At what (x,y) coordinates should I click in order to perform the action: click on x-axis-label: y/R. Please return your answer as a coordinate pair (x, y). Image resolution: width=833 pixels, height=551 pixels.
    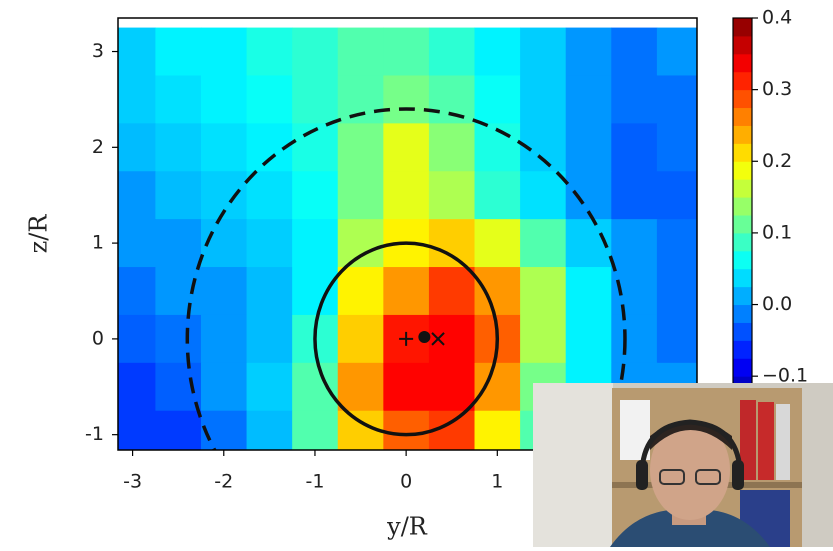
    Looking at the image, I should click on (407, 527).